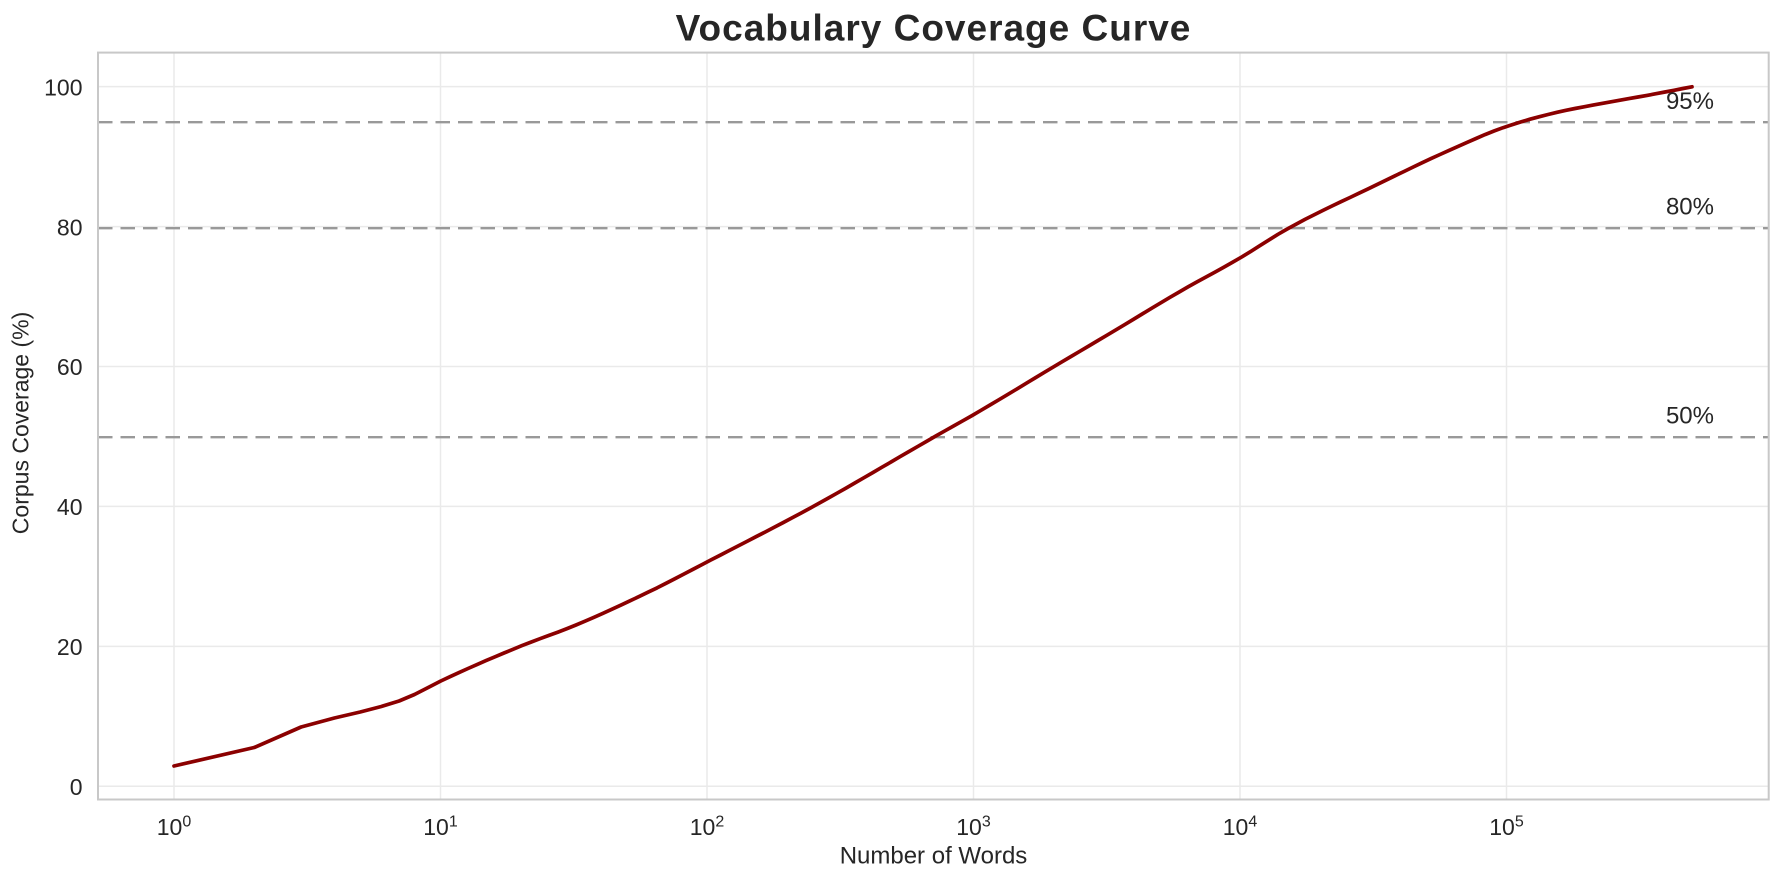 The height and width of the screenshot is (883, 1784). Describe the element at coordinates (934, 856) in the screenshot. I see `svg-text: Number of Words` at that location.